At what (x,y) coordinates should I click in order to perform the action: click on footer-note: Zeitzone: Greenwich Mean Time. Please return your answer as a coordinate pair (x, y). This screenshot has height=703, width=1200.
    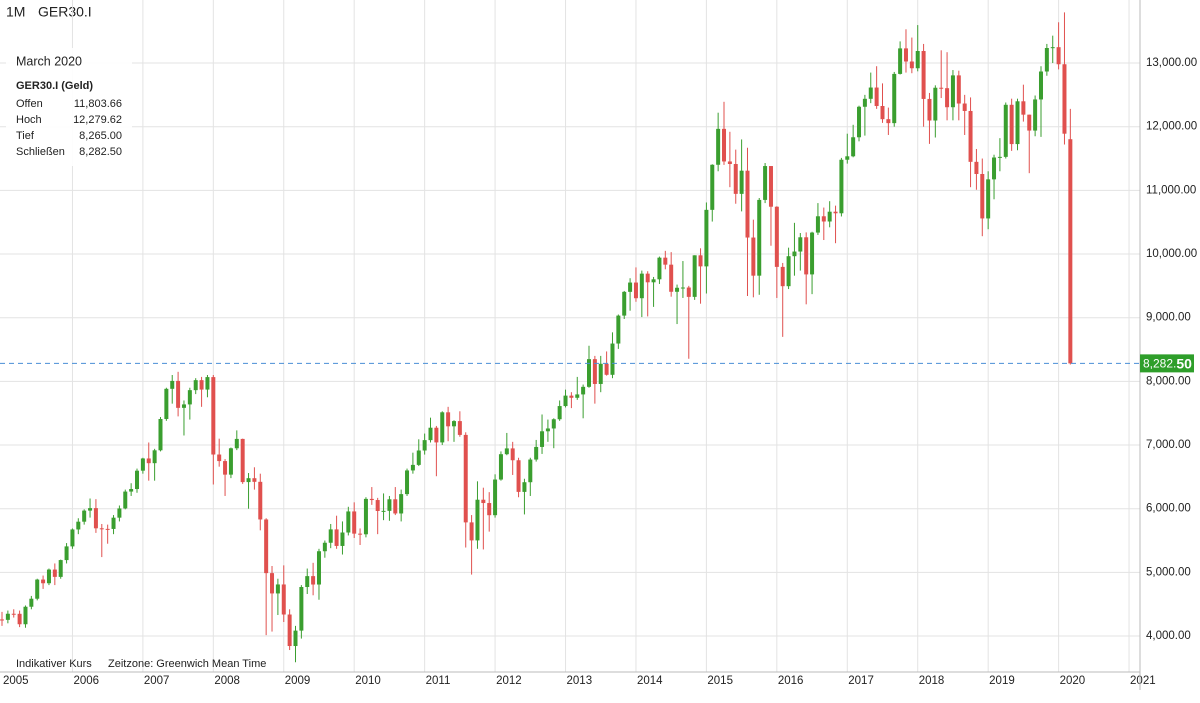
    Looking at the image, I should click on (187, 664).